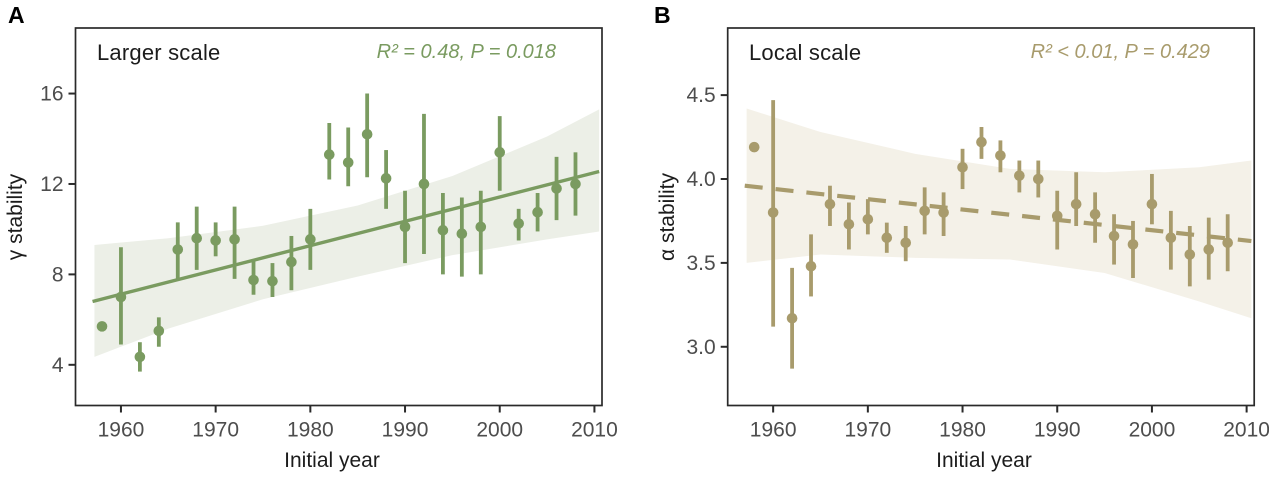  Describe the element at coordinates (667, 217) in the screenshot. I see `panel-b-y-axis-title: α stability` at that location.